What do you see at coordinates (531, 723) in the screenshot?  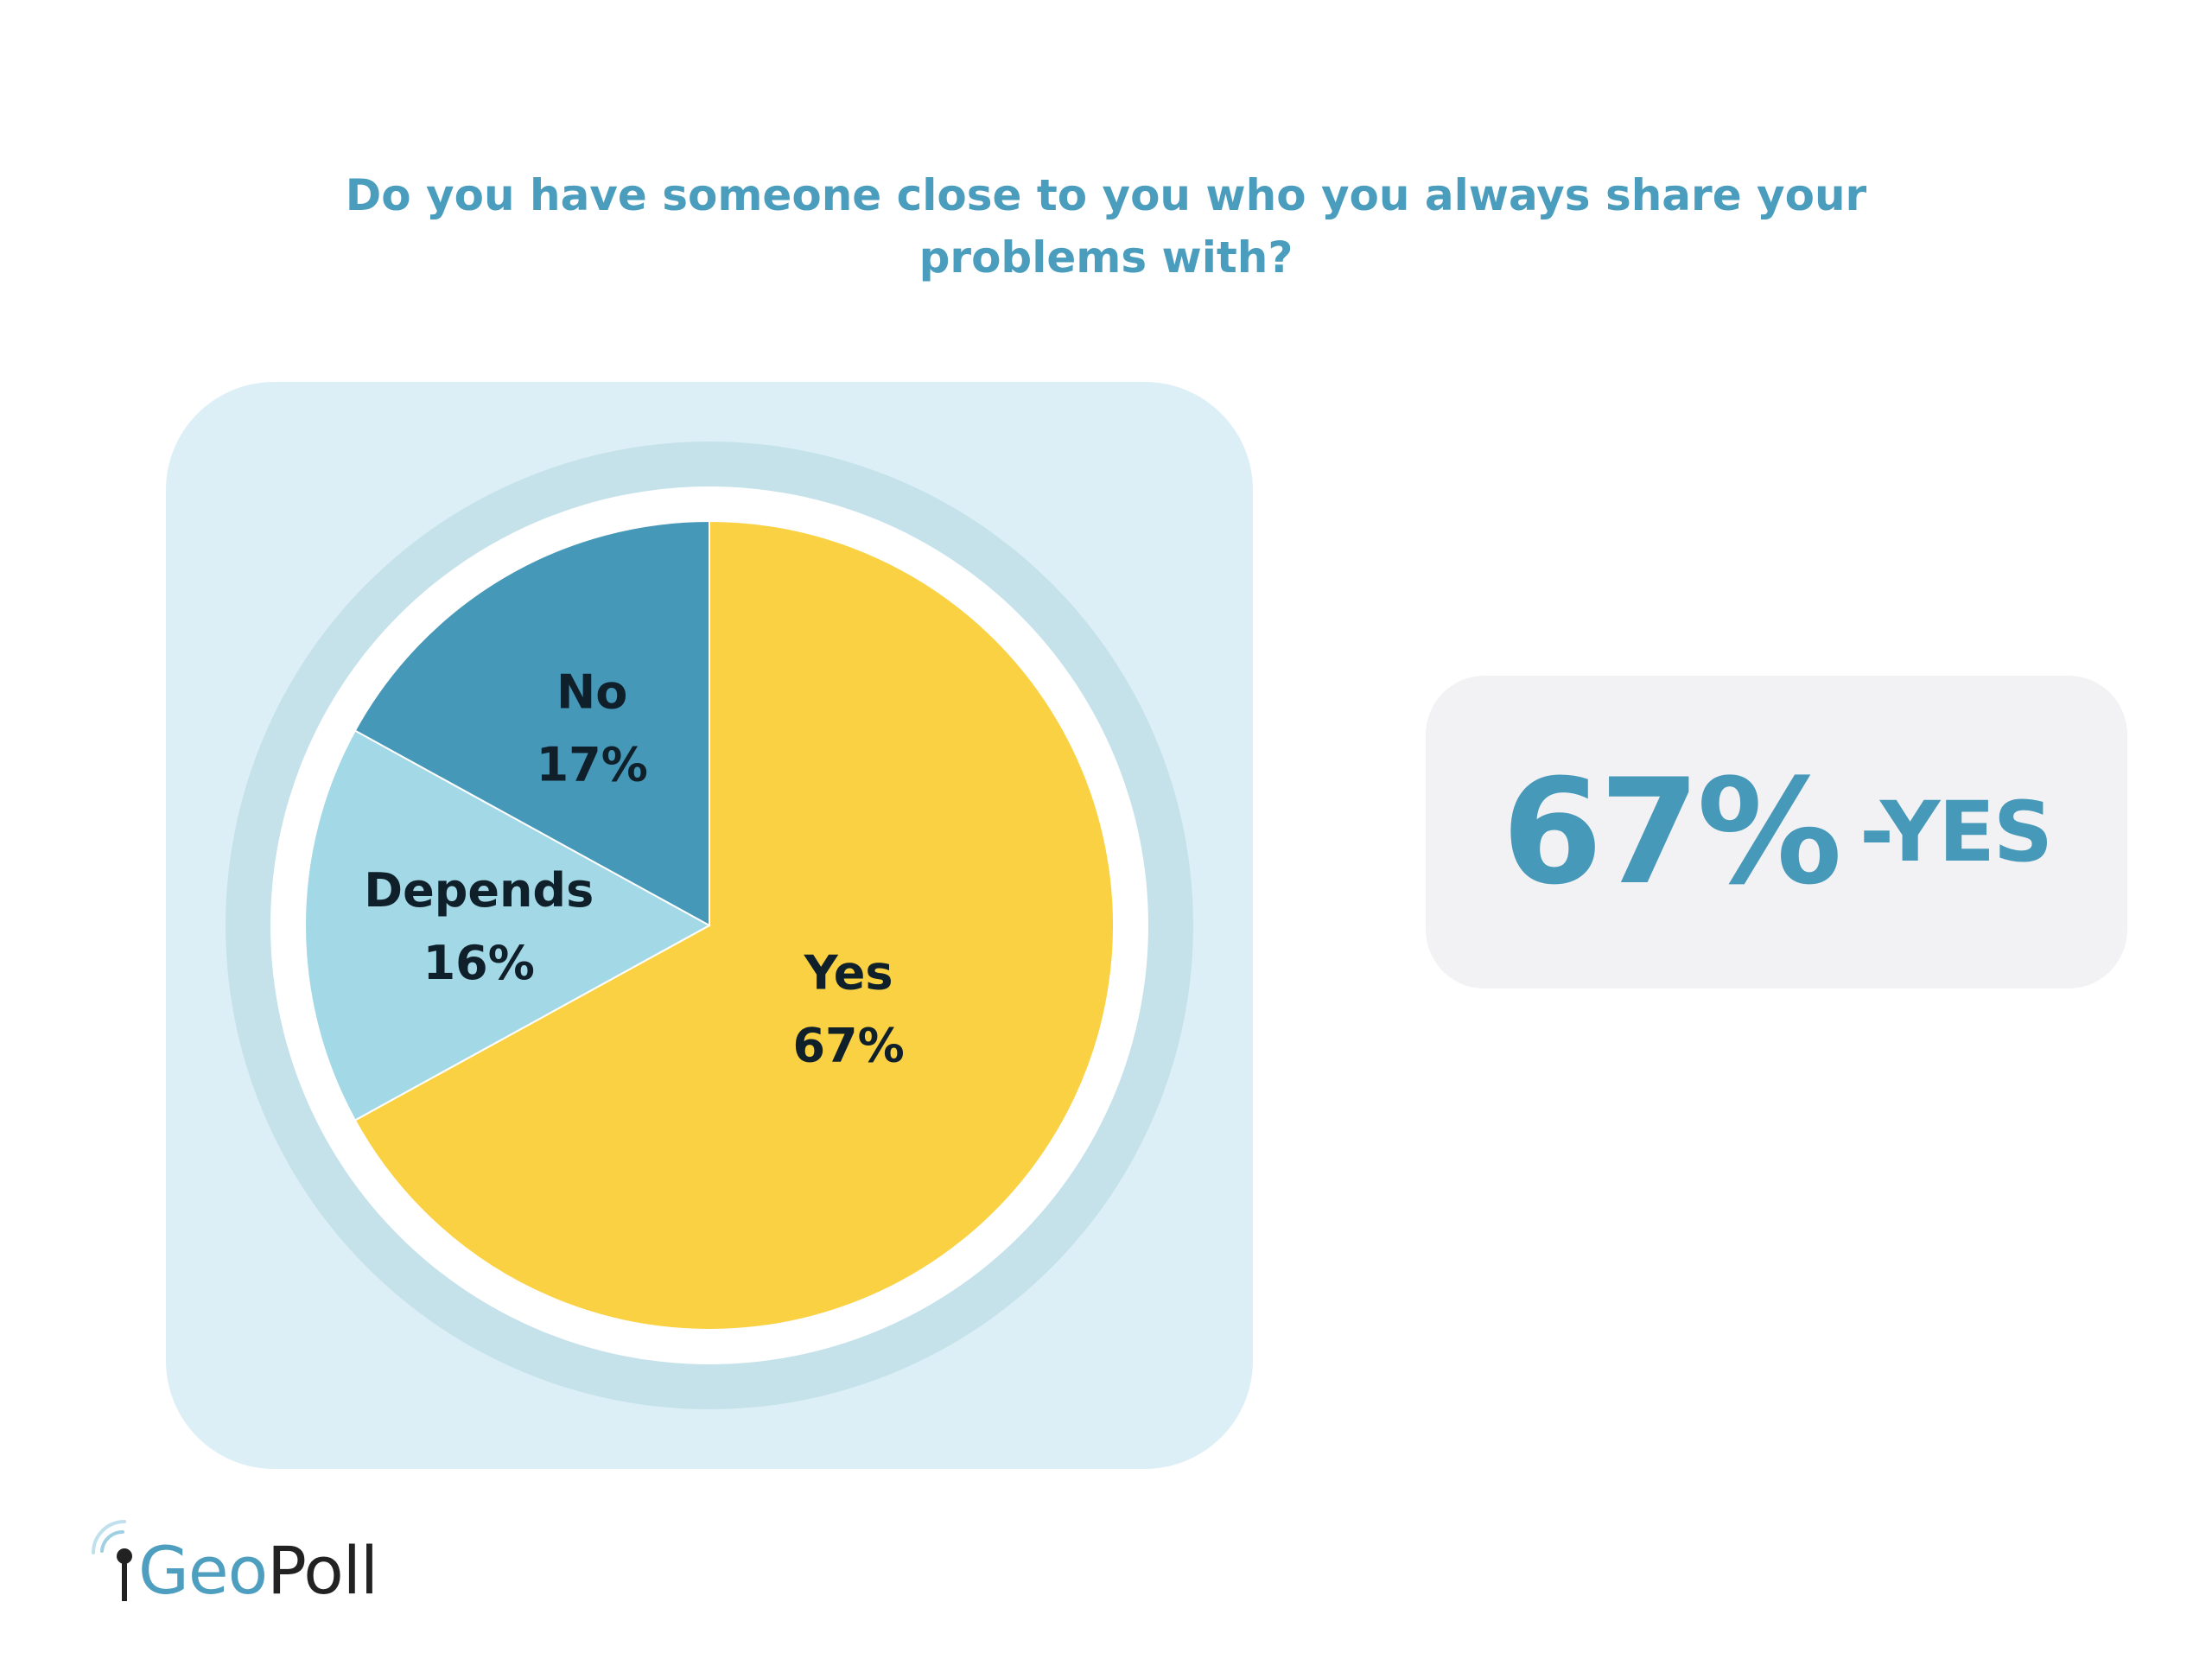 I see `pie-slice-no` at bounding box center [531, 723].